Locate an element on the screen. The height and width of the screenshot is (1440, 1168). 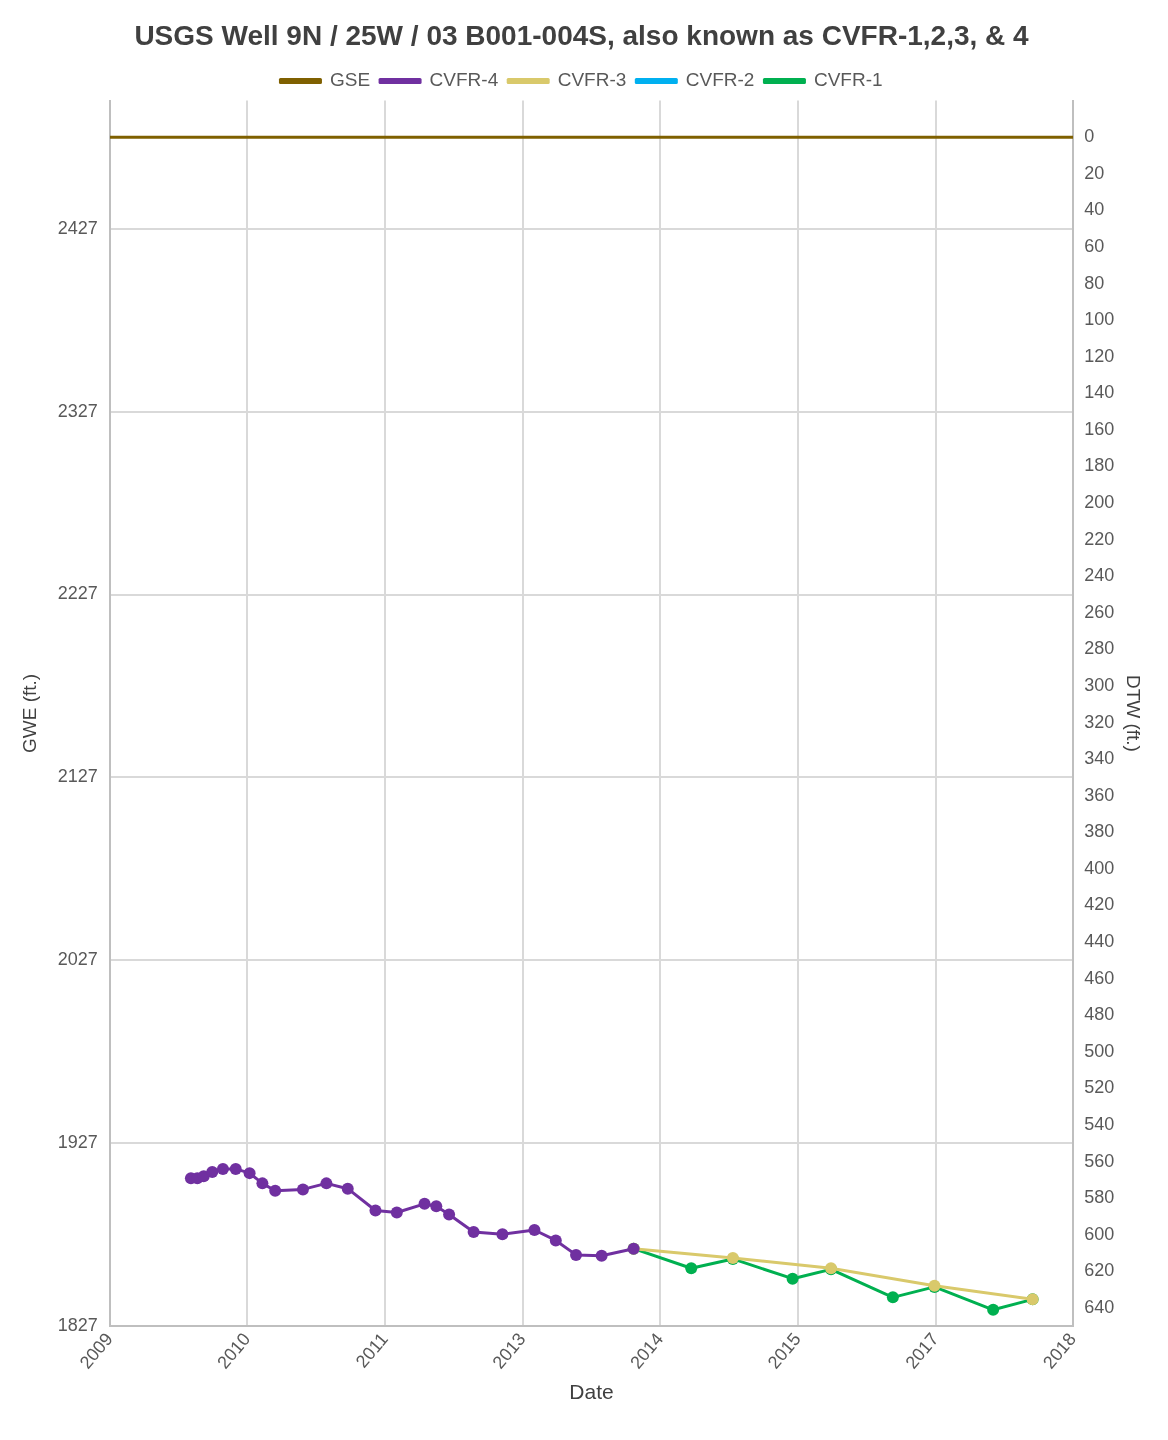
y2-tick-label: 120 is located at coordinates (1099, 355).